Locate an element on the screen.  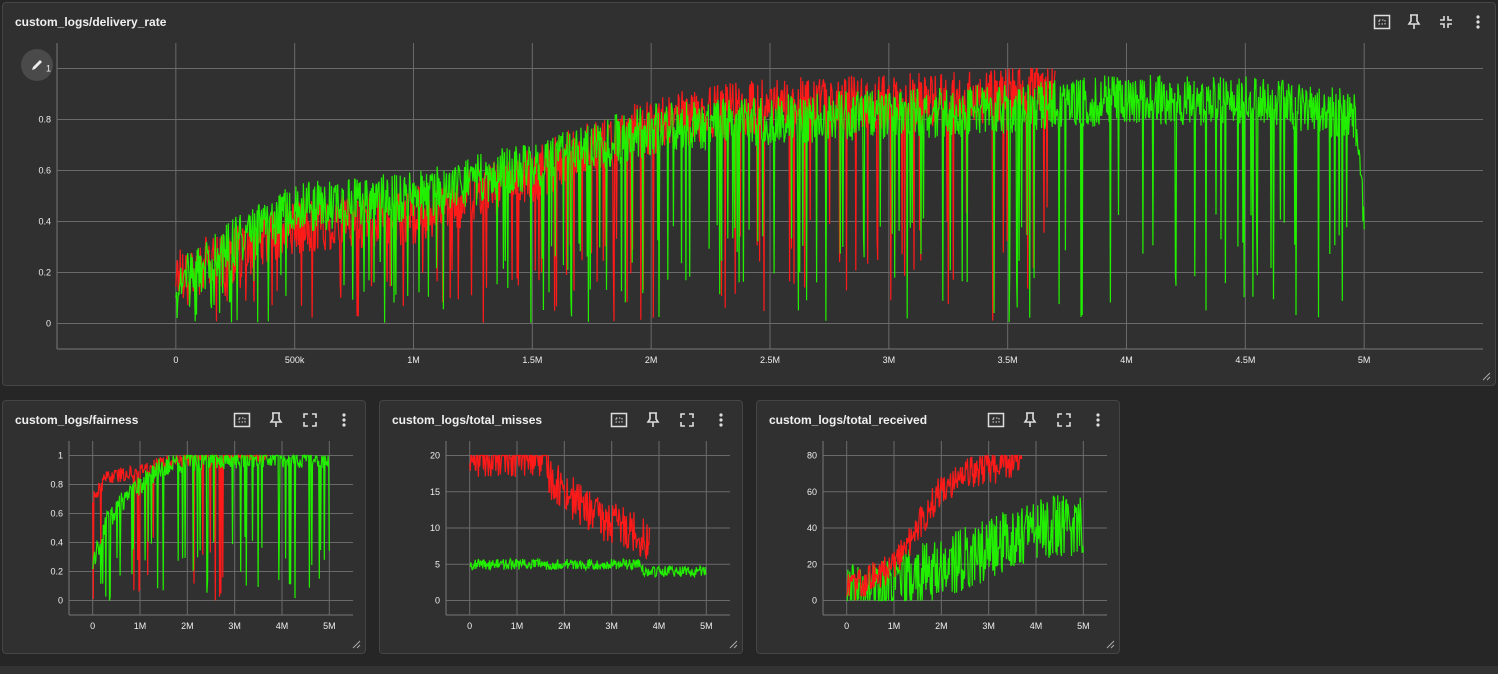
exit-fullscreen-icon is located at coordinates (1446, 22).